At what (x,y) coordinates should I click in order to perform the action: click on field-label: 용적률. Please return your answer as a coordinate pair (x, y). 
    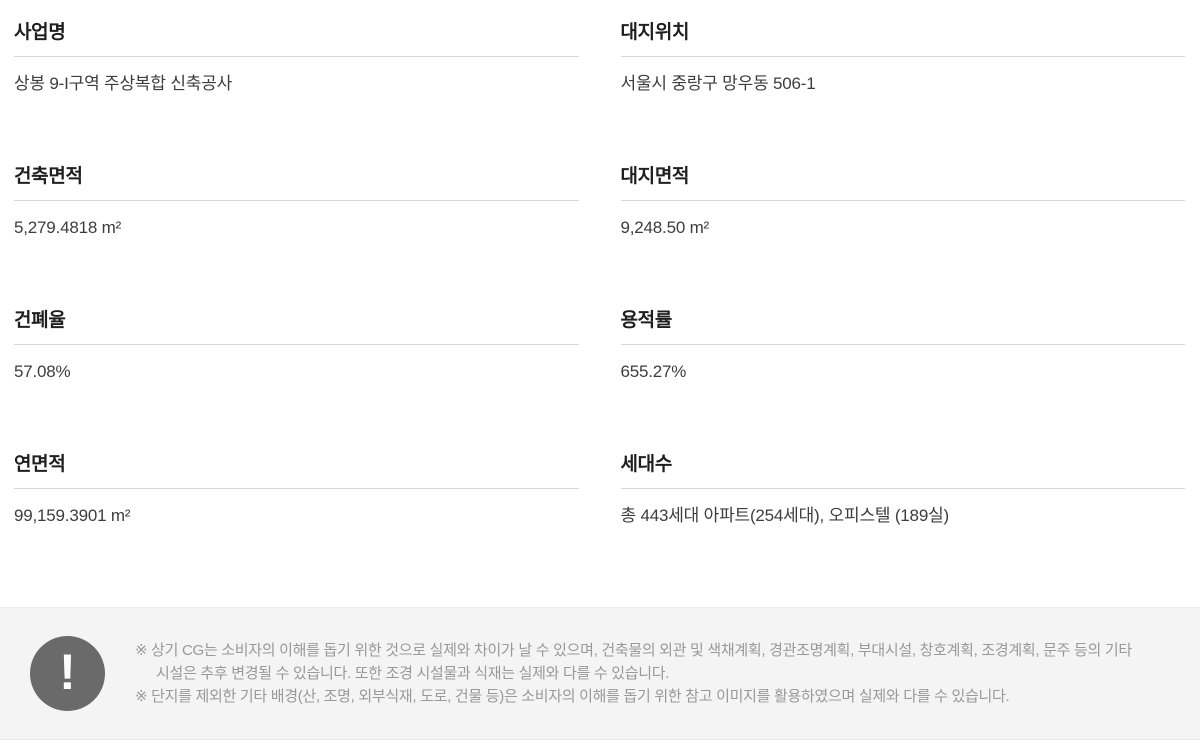
    Looking at the image, I should click on (646, 320).